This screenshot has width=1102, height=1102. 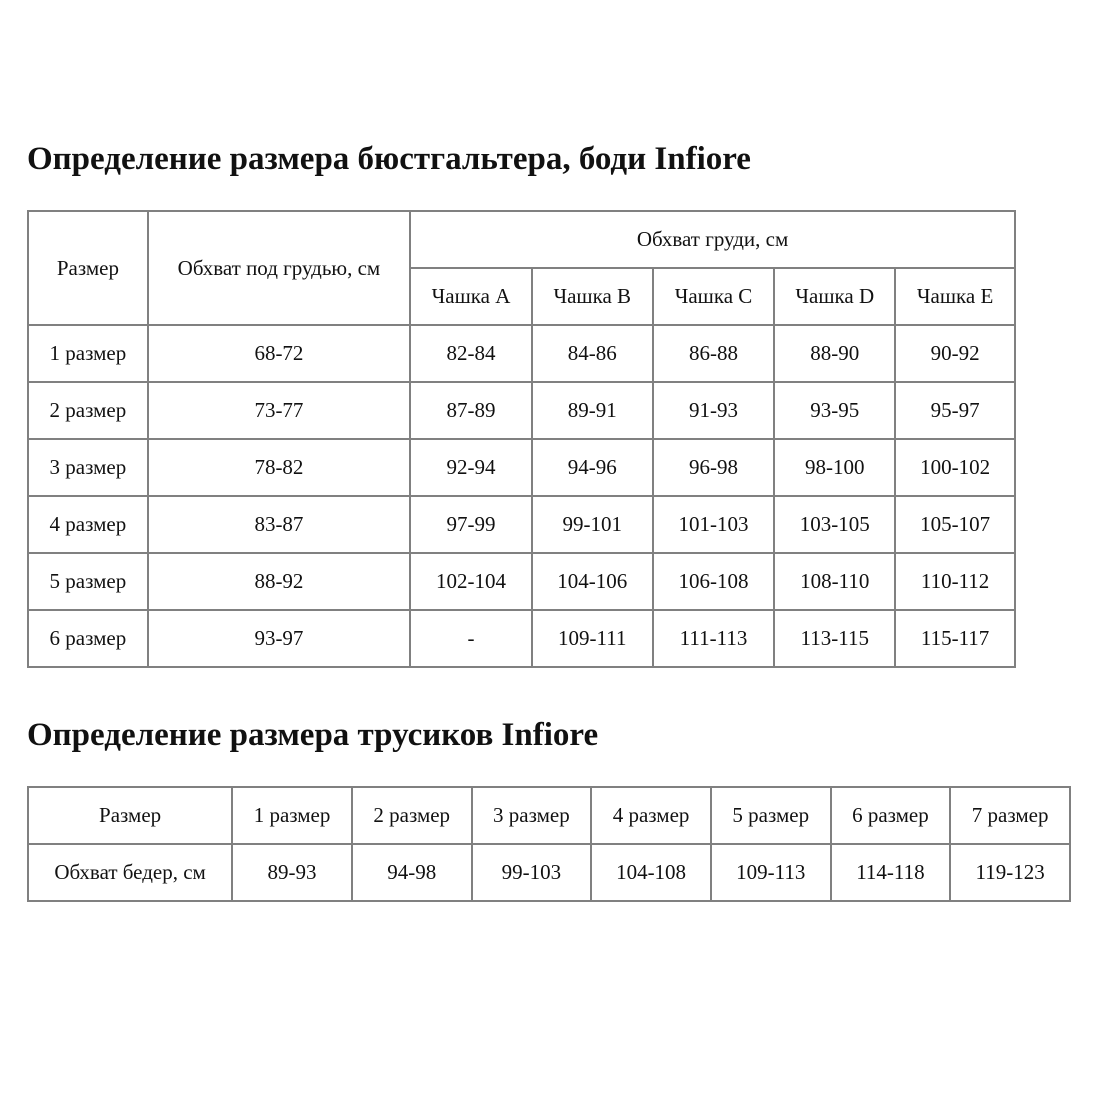 What do you see at coordinates (471, 410) in the screenshot?
I see `table-cell: 87-89` at bounding box center [471, 410].